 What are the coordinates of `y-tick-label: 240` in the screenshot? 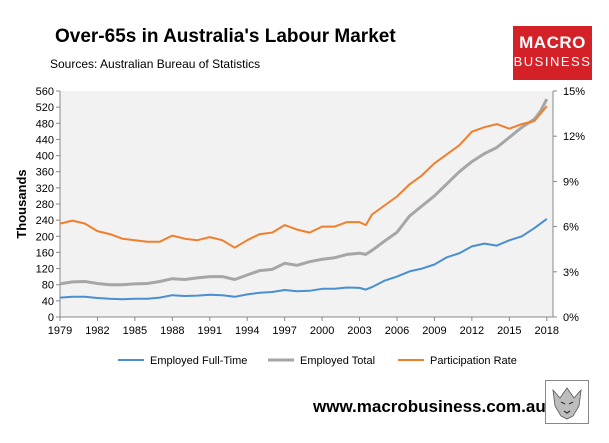 It's located at (45, 221).